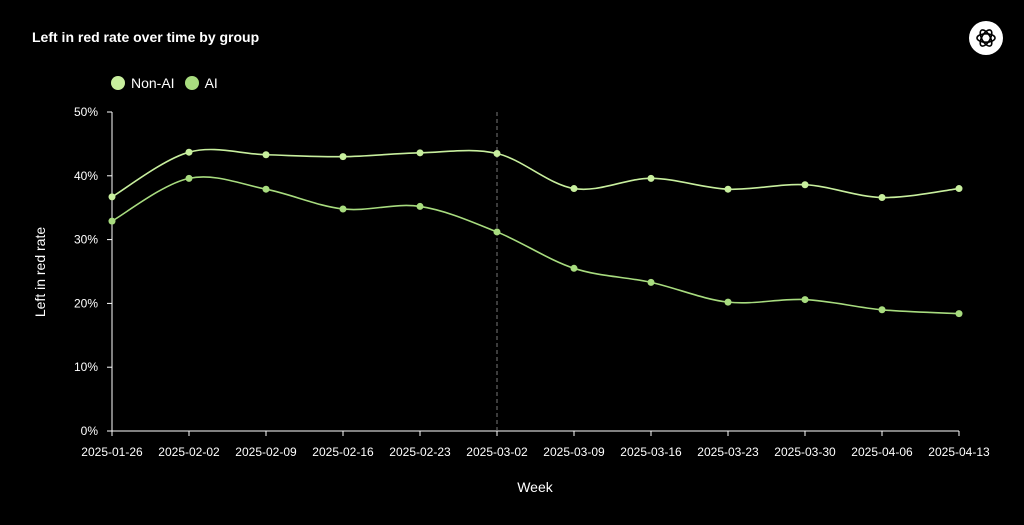 This screenshot has width=1024, height=525. I want to click on x-tick-label: 2025-02-09, so click(266, 452).